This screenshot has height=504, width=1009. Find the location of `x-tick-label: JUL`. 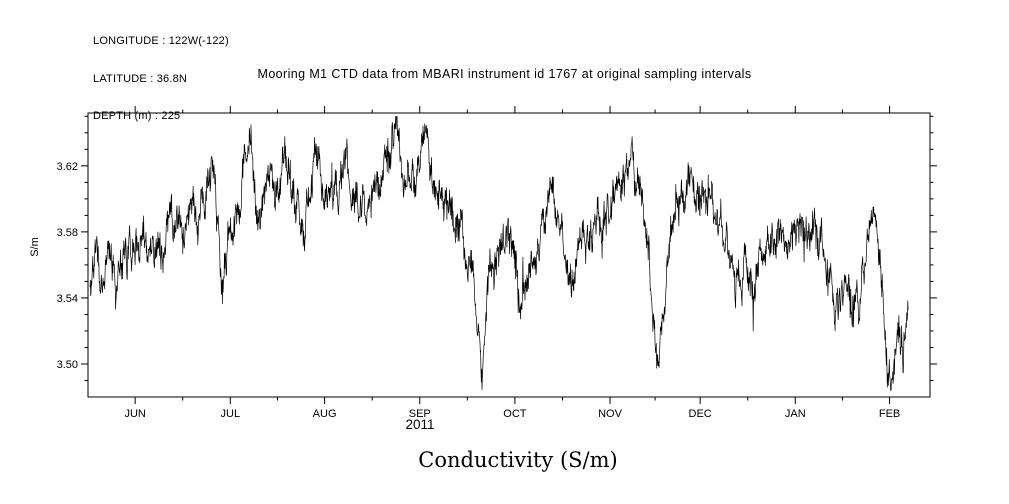

x-tick-label: JUL is located at coordinates (231, 414).